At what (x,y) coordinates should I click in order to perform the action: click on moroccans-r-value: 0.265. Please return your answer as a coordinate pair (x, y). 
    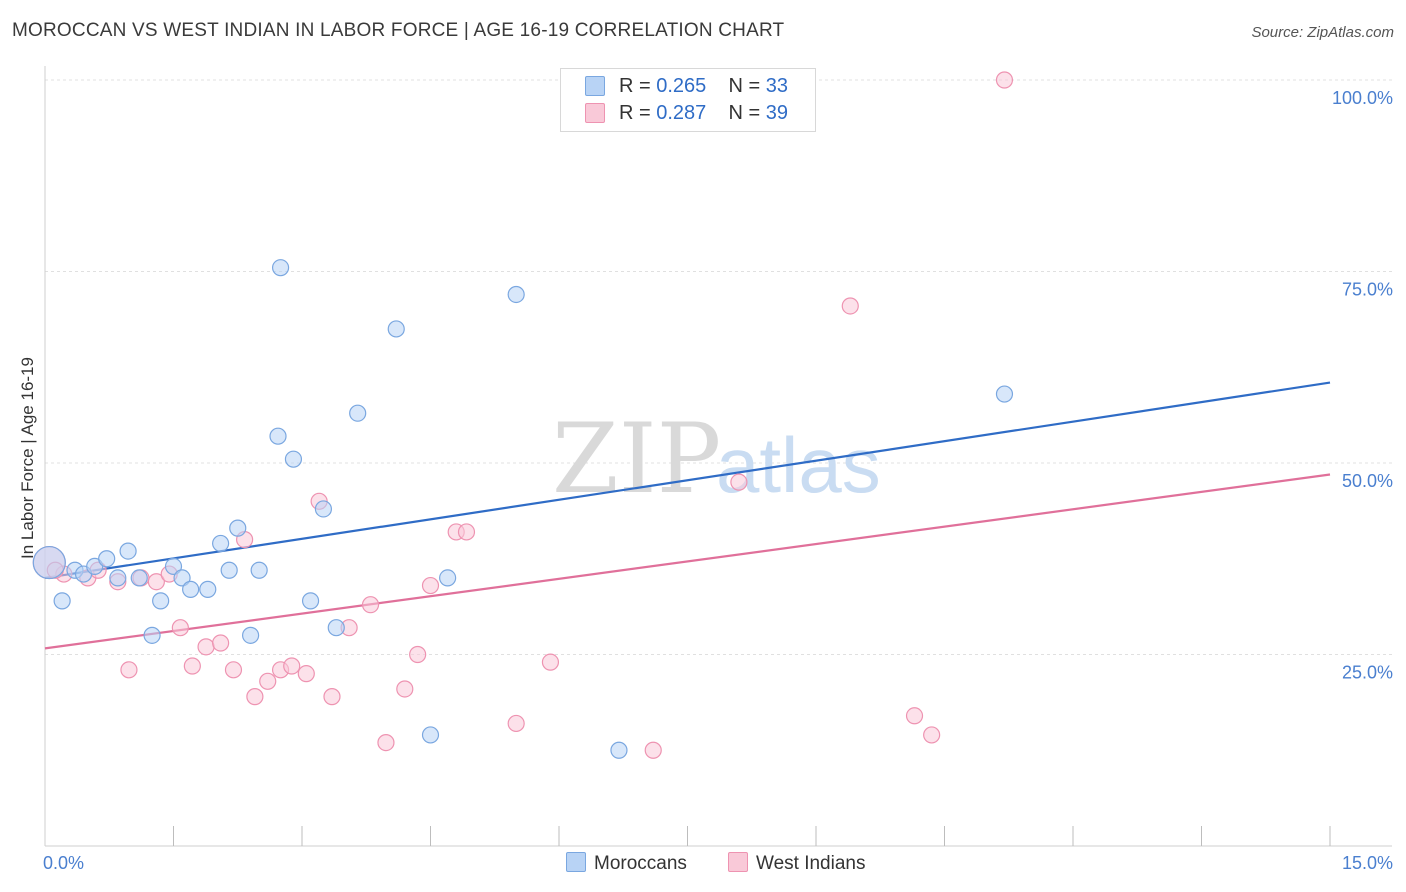
    Looking at the image, I should click on (681, 86).